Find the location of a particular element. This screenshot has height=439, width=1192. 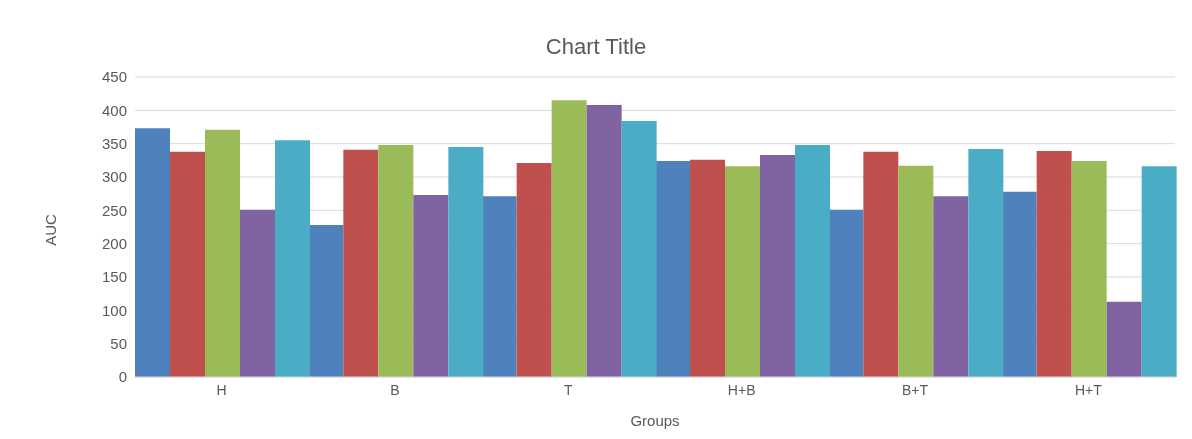

x-tick-label: H+T is located at coordinates (1088, 389).